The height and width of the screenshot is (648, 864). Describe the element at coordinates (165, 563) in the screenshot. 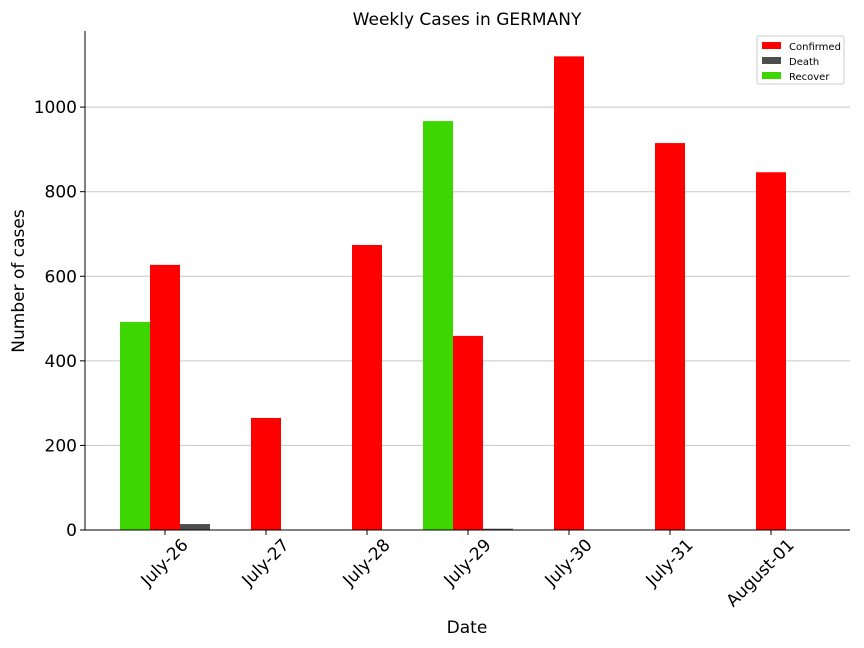

I see `x-tick-label: July-26` at that location.